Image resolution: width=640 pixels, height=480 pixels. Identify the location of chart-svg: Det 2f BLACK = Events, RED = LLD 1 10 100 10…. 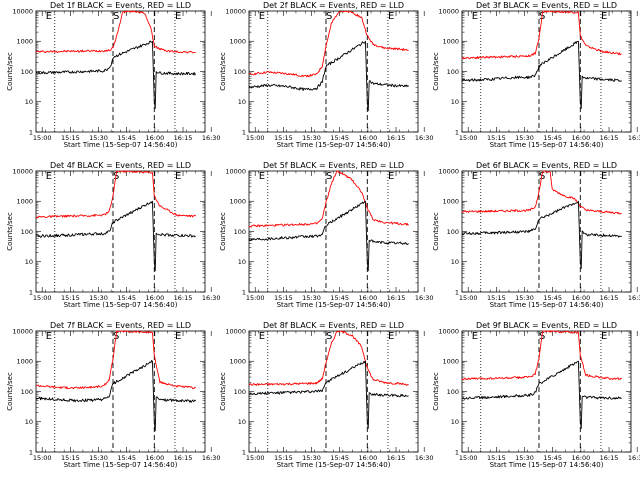
(326, 75).